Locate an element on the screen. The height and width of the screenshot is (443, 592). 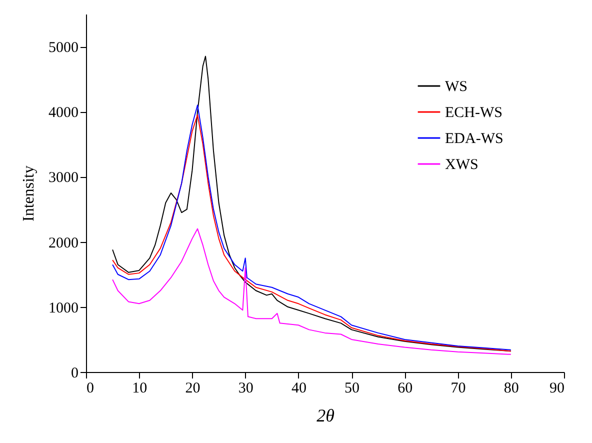
x-tick-label: 90 is located at coordinates (557, 388).